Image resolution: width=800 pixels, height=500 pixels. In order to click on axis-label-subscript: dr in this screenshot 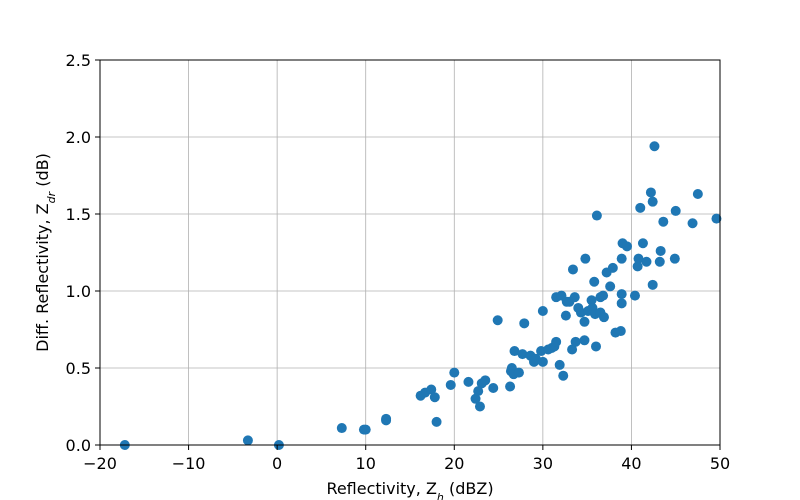, I will do `click(51, 196)`.